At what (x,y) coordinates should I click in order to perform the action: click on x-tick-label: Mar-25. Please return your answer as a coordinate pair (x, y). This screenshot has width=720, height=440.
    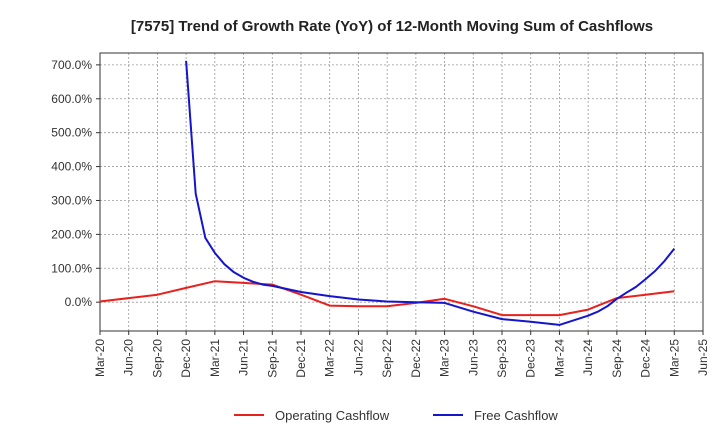
    Looking at the image, I should click on (674, 358).